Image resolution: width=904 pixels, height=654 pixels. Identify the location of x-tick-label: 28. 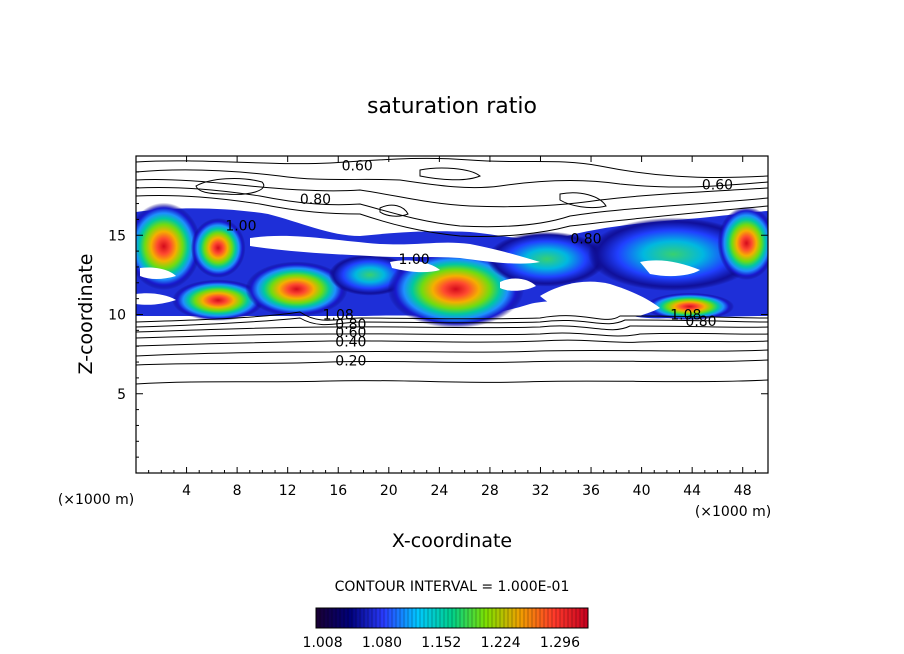
(490, 491).